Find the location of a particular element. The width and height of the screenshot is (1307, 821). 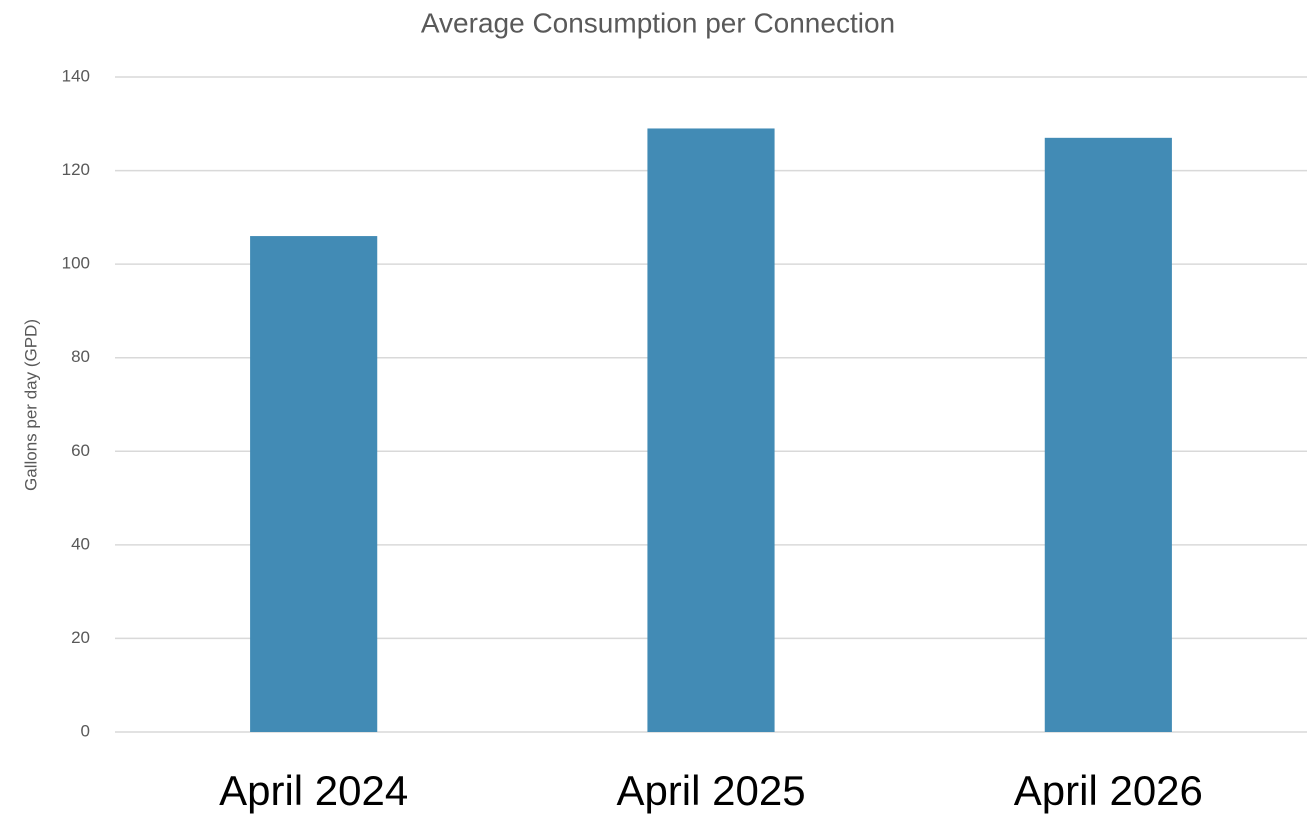

y-tick-label: 80 is located at coordinates (80, 356).